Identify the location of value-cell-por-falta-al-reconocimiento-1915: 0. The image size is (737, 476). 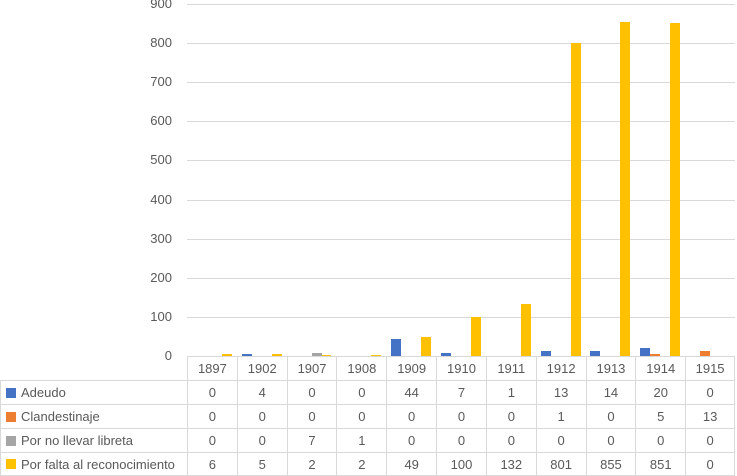
(710, 464).